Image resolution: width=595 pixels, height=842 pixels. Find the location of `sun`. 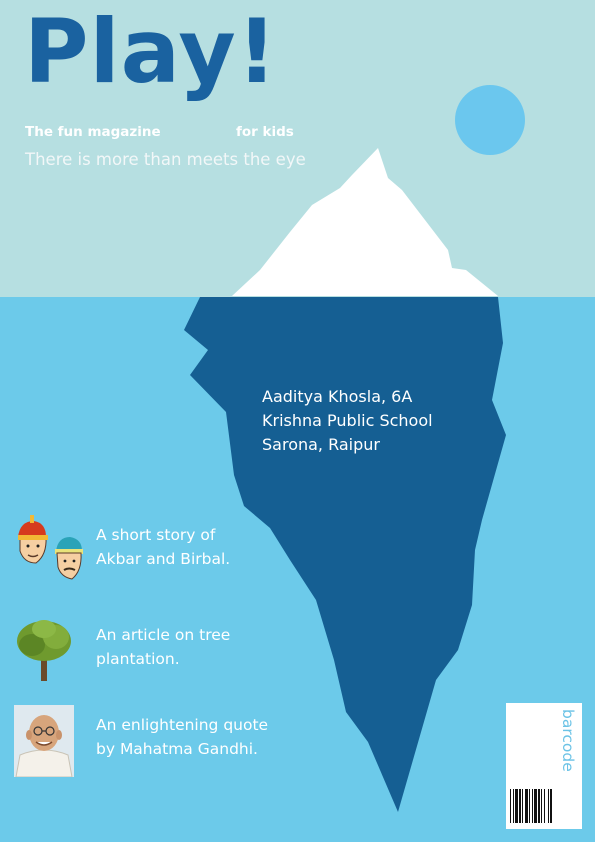

sun is located at coordinates (490, 120).